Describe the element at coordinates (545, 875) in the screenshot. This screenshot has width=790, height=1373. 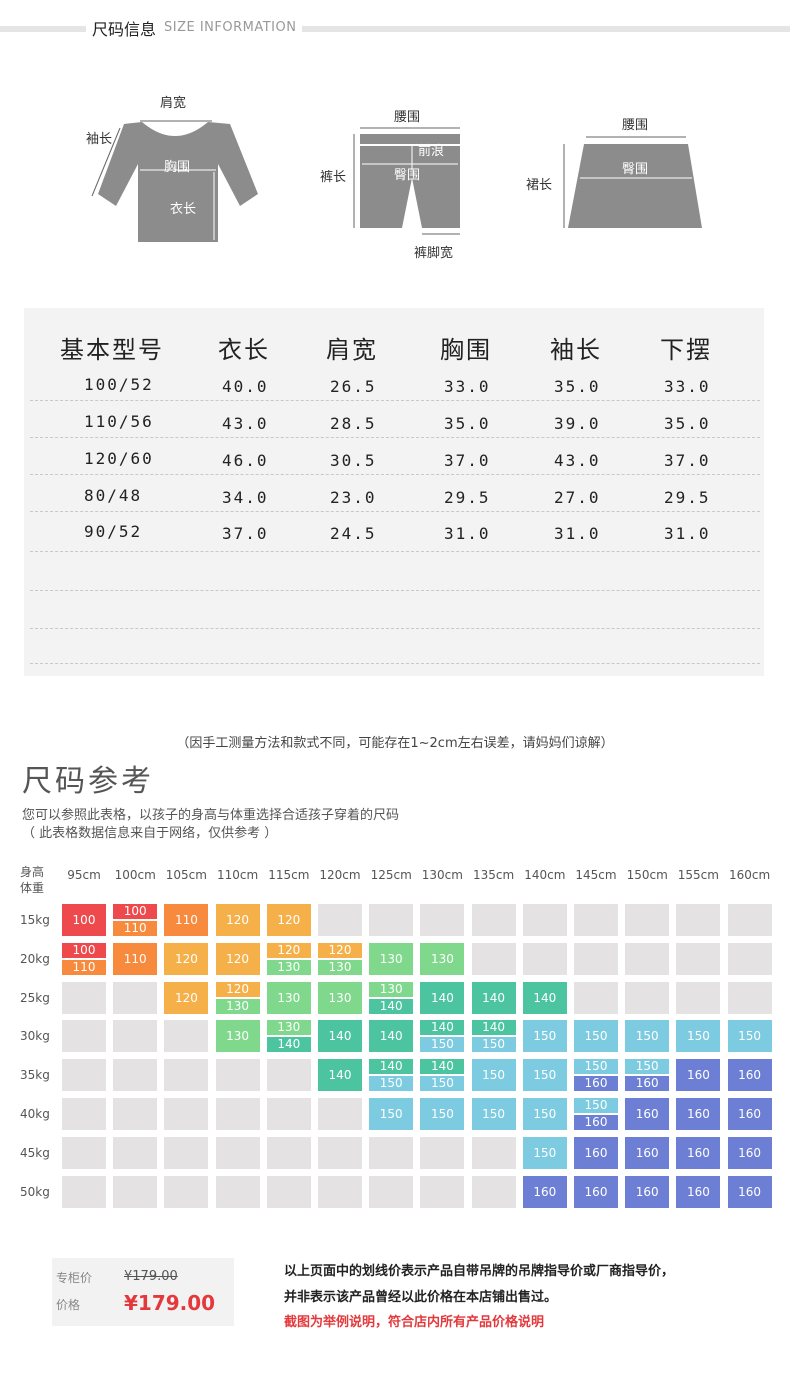
I see `height-column-header: 140cm` at that location.